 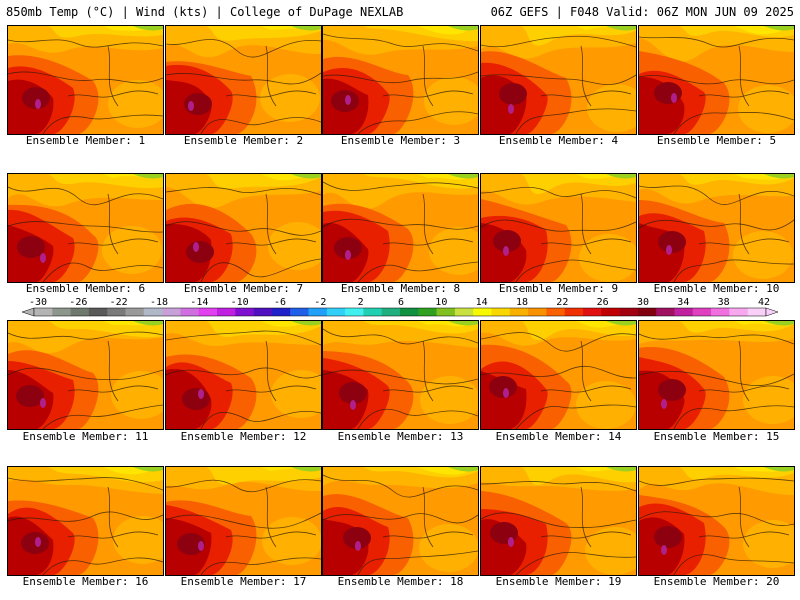 What do you see at coordinates (558, 140) in the screenshot?
I see `member-label: Ensemble Member: 4` at bounding box center [558, 140].